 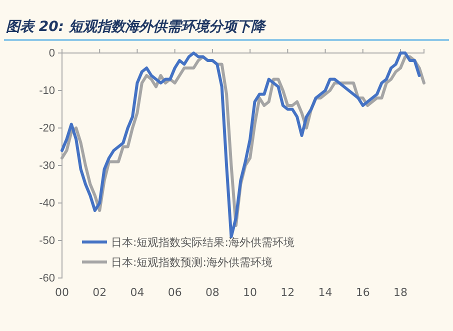 What do you see at coordinates (99, 292) in the screenshot?
I see `x-tick-label: 02` at bounding box center [99, 292].